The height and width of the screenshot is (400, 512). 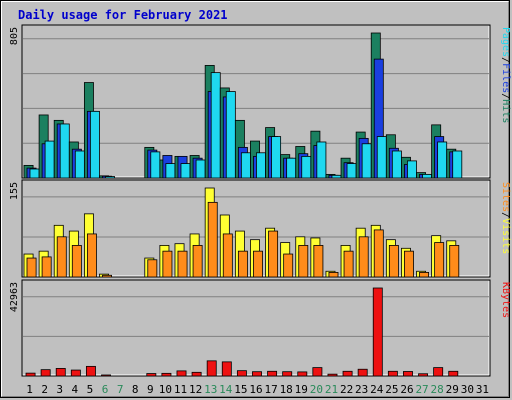 I want to click on top-max-label: 805, so click(x=14, y=36).